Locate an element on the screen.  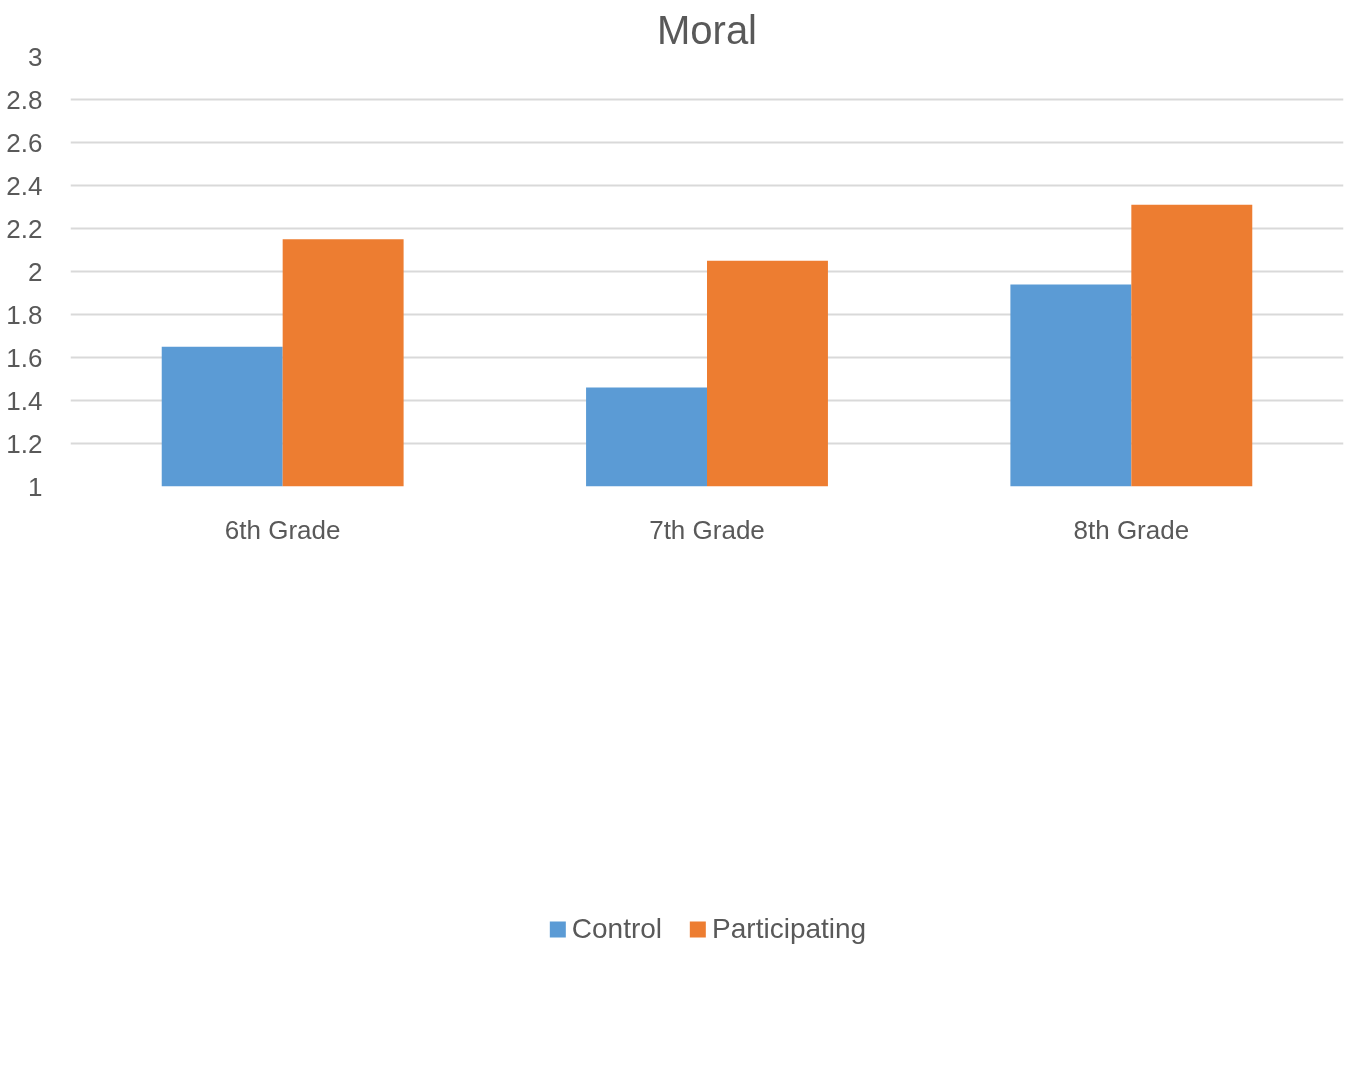
y-tick-label: 2.2 is located at coordinates (24, 228).